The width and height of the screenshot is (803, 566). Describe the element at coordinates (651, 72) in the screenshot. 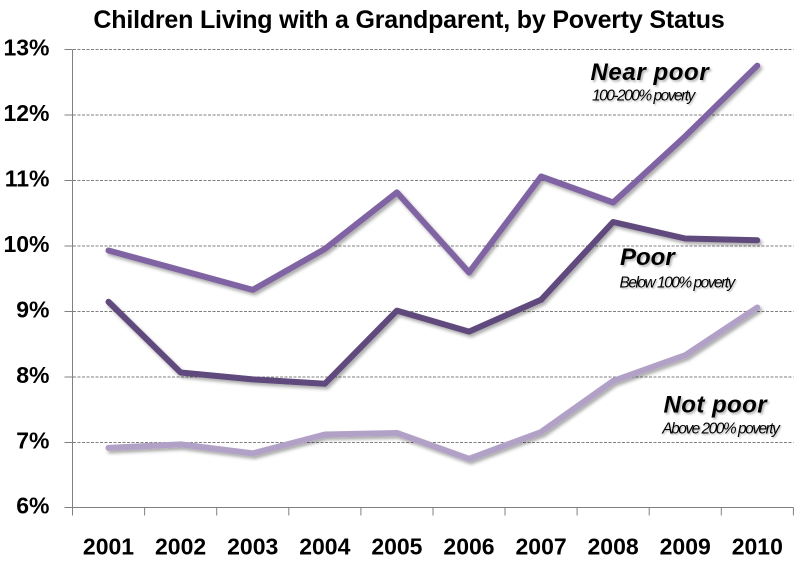

I see `svg-text: Near poor` at that location.